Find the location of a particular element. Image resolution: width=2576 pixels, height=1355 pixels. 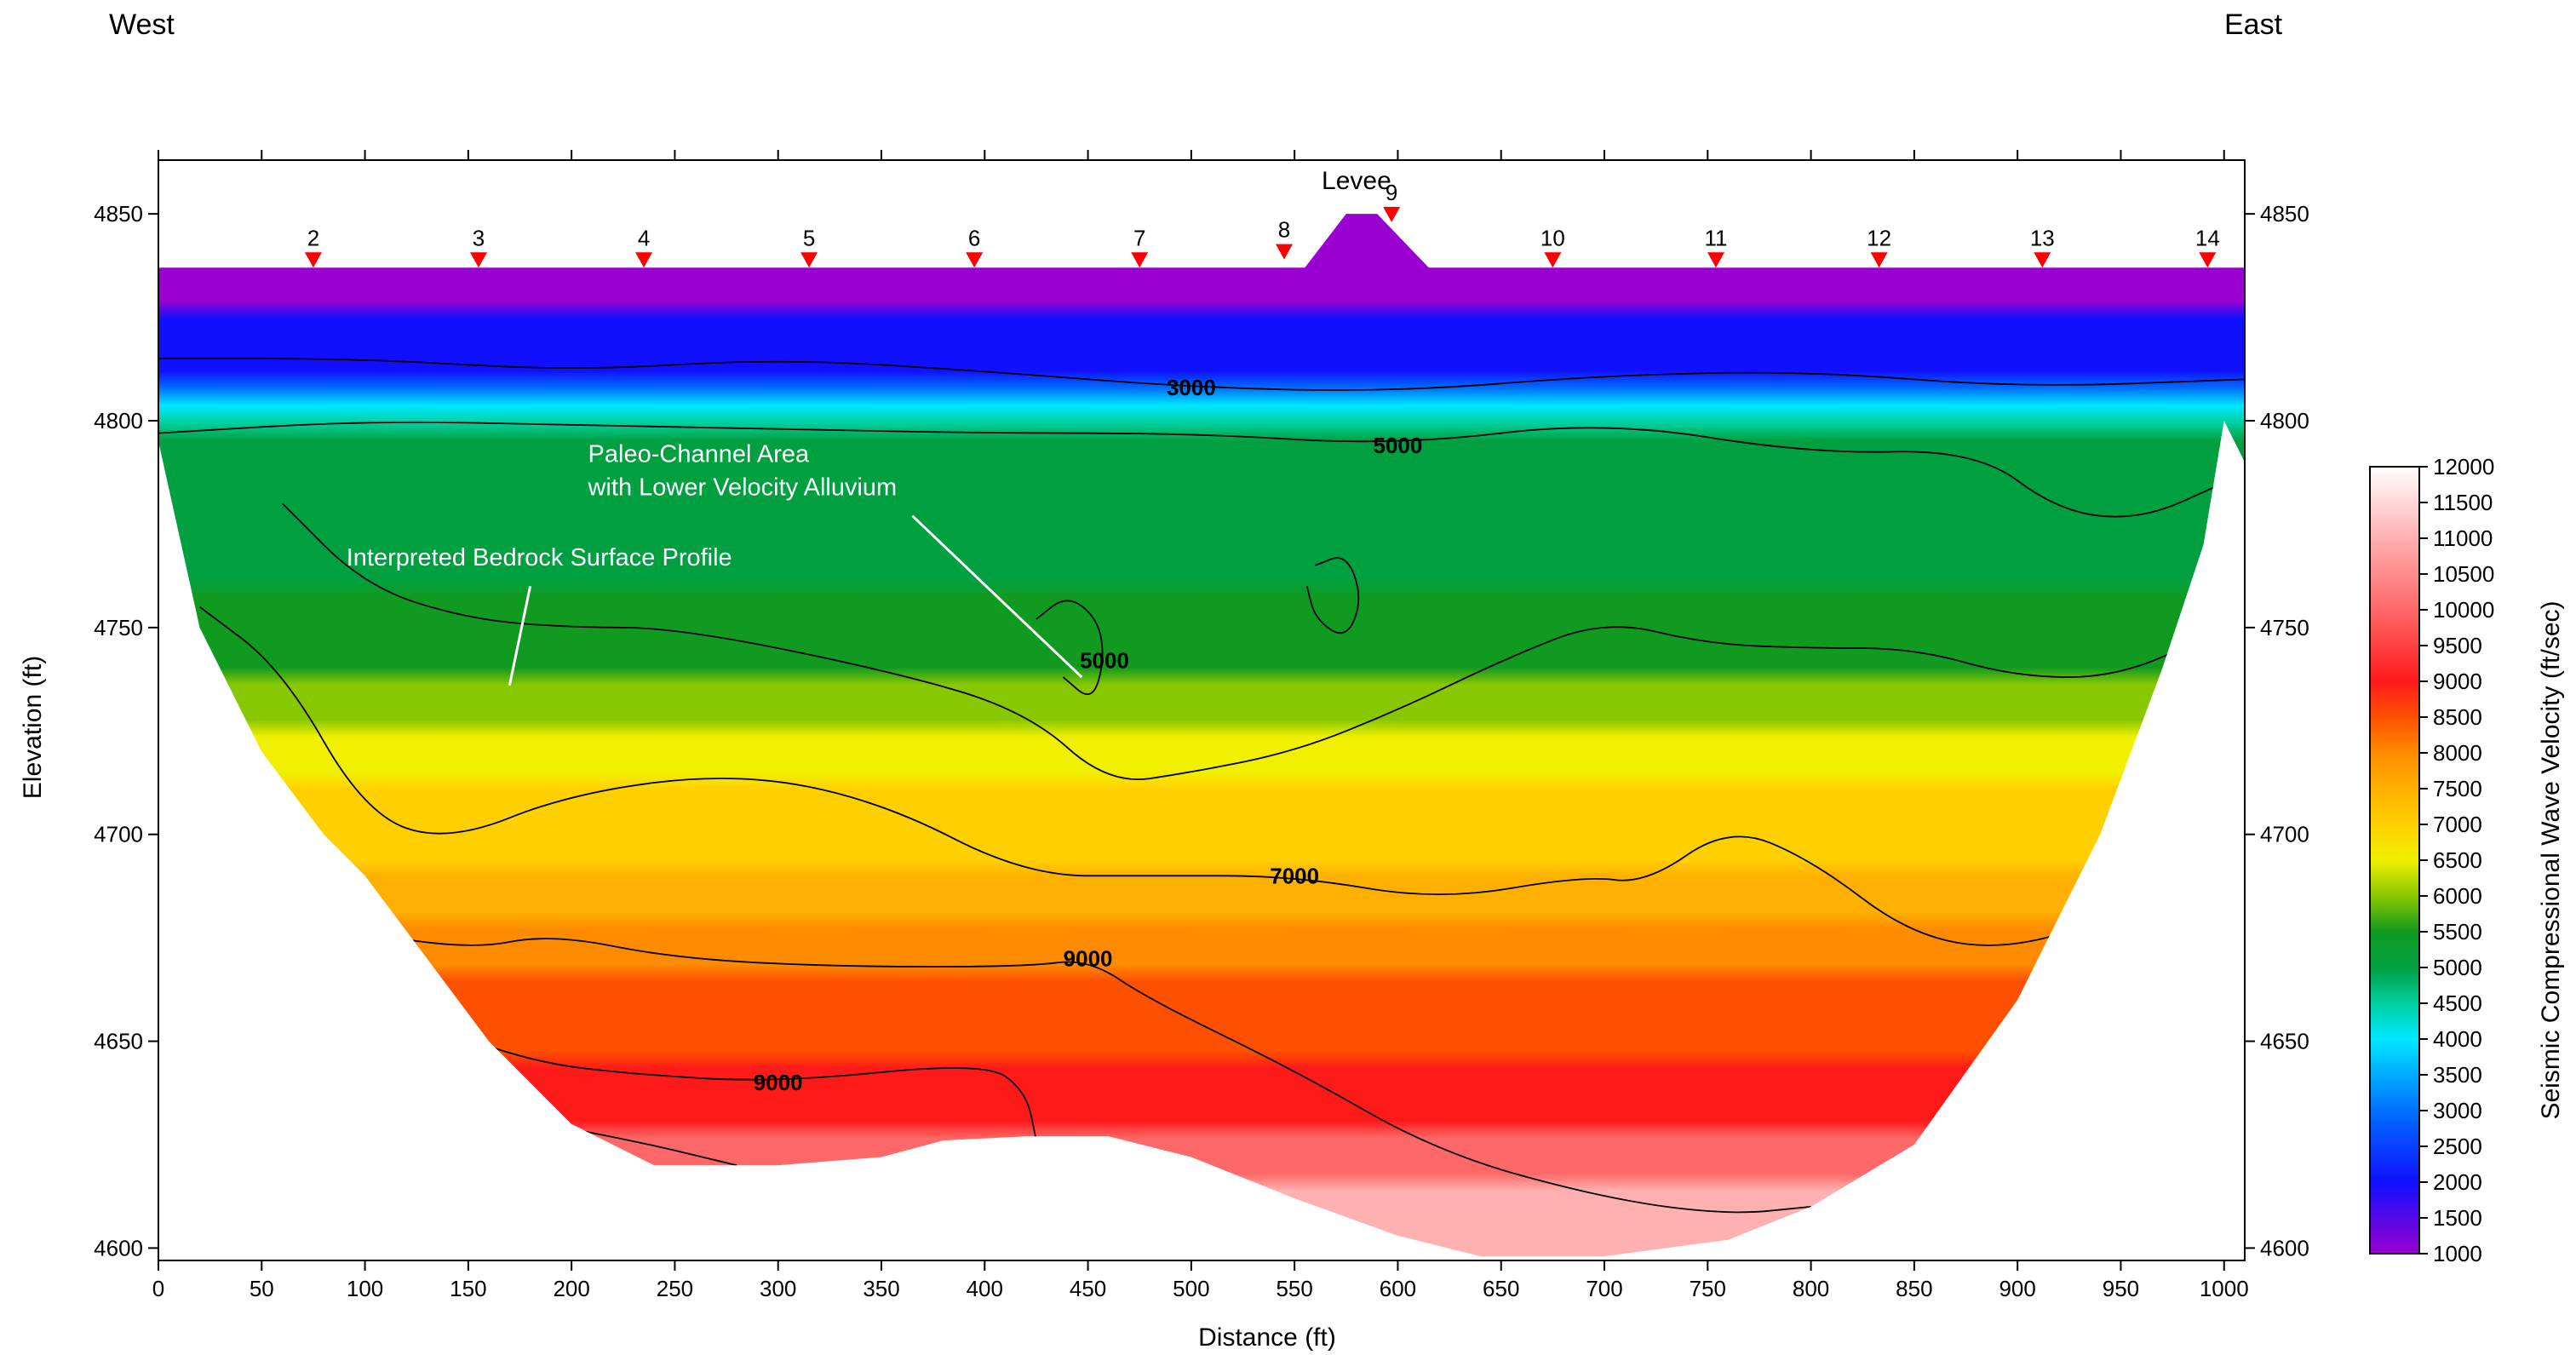

y-tick-label: 4850 is located at coordinates (118, 214).